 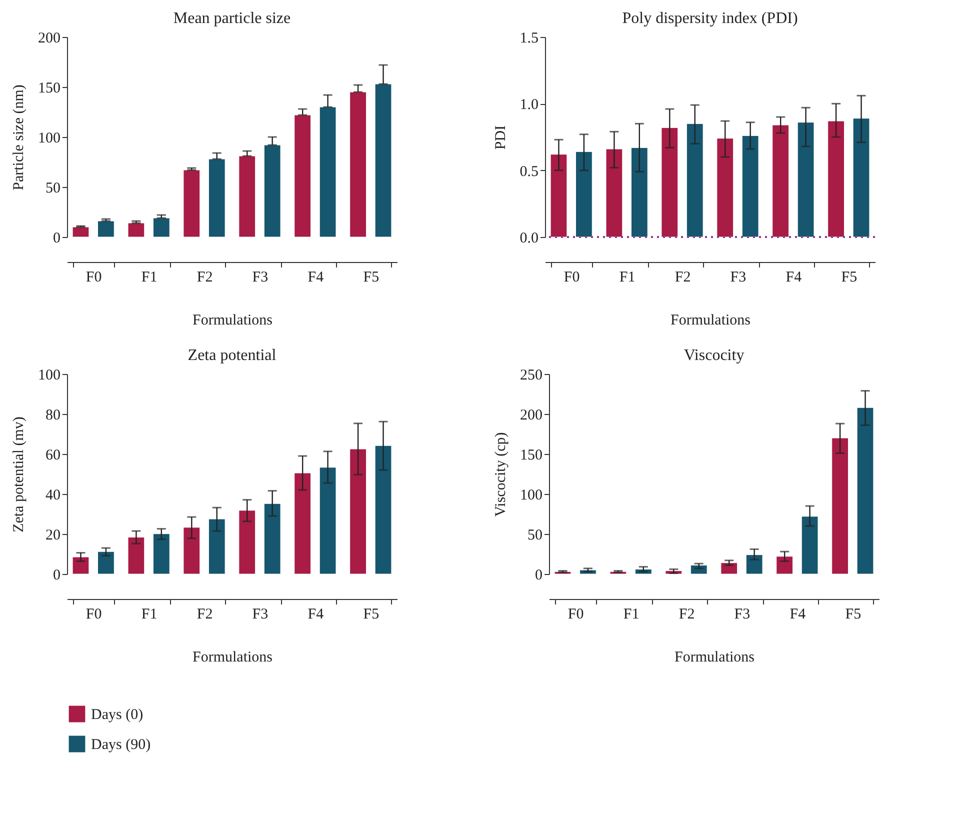 I want to click on y-tick-label: 40, so click(x=53, y=496).